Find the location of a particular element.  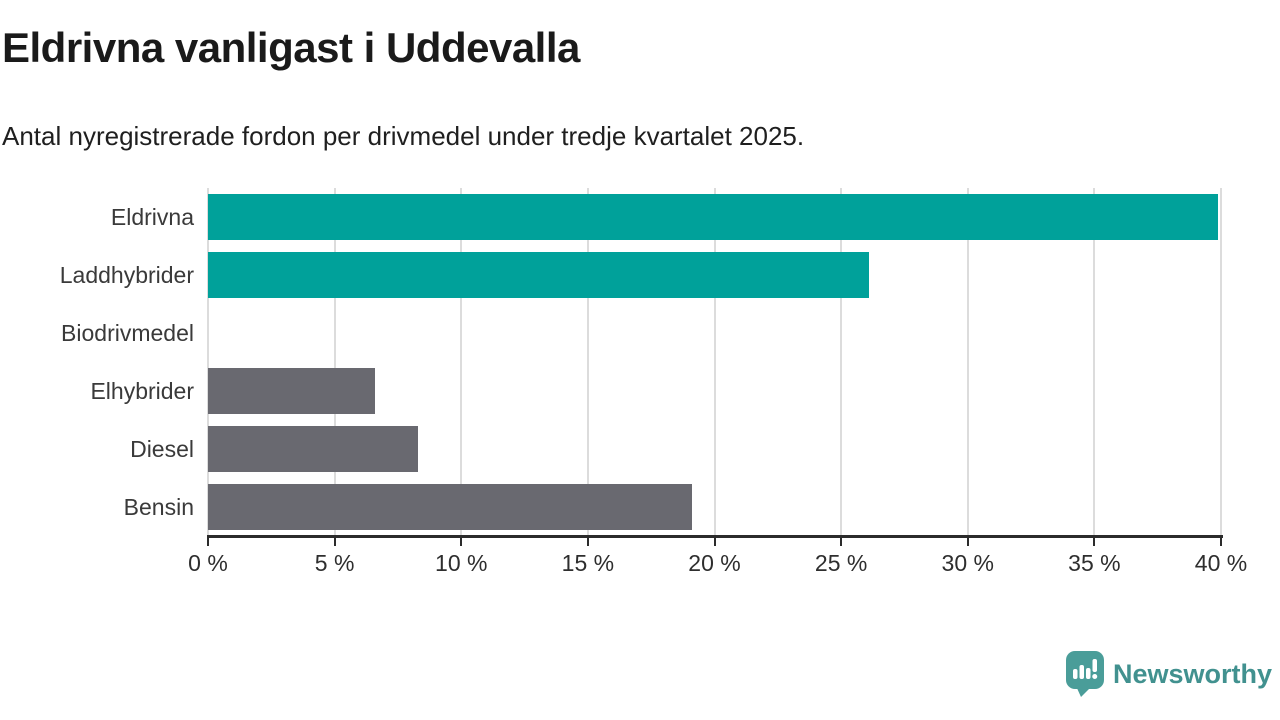

category-label: Laddhybrider is located at coordinates (126, 275).